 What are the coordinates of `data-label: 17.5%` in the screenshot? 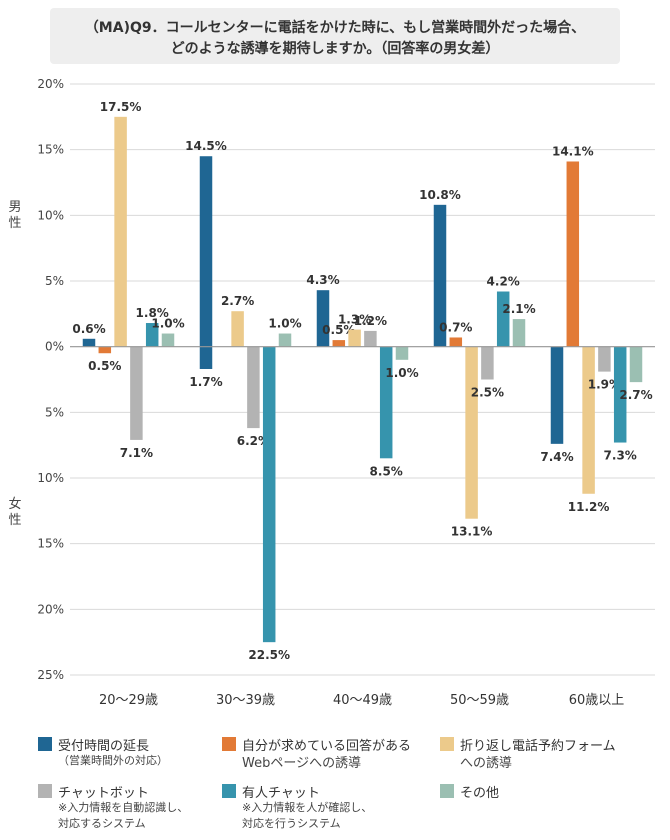 It's located at (121, 107).